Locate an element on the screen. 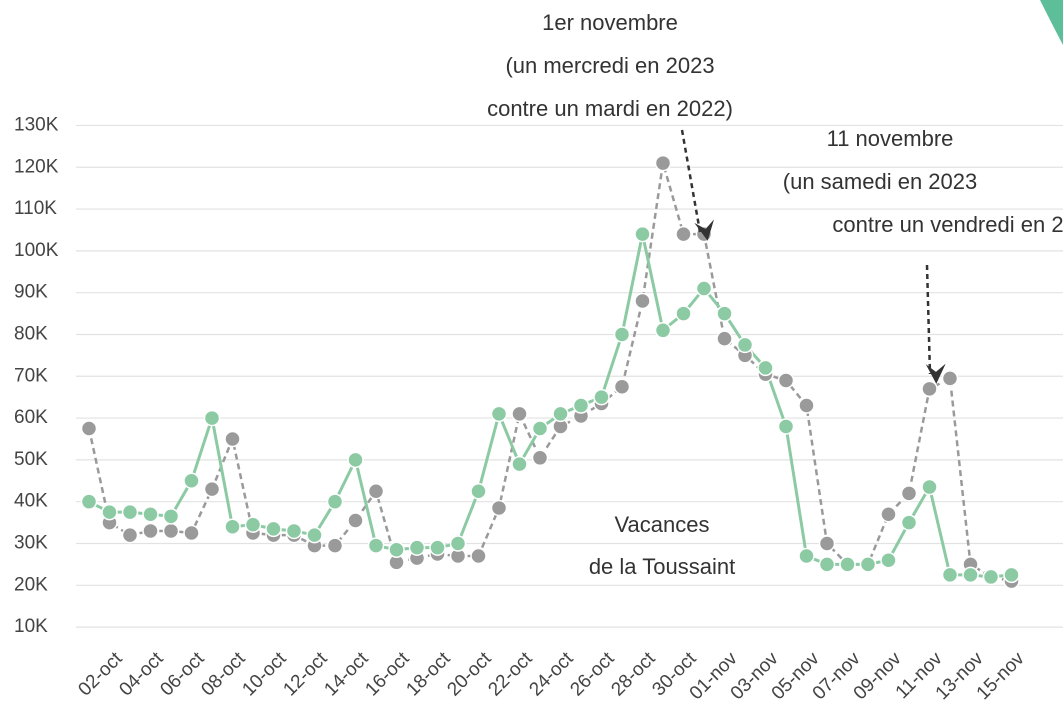 This screenshot has height=711, width=1063. corner-decoration is located at coordinates (1051, 22).